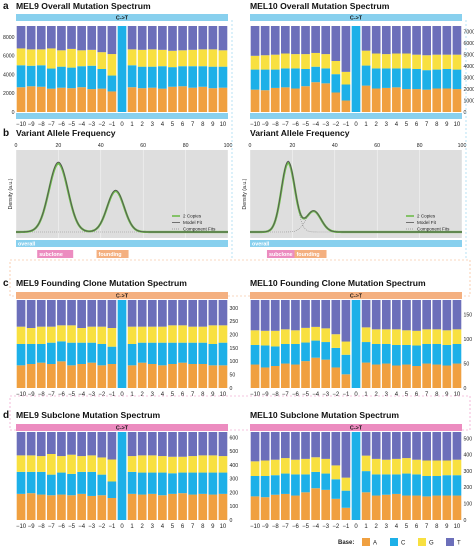 This screenshot has width=474, height=548. What do you see at coordinates (132, 527) in the screenshot?
I see `x-tick-label: 1` at bounding box center [132, 527].